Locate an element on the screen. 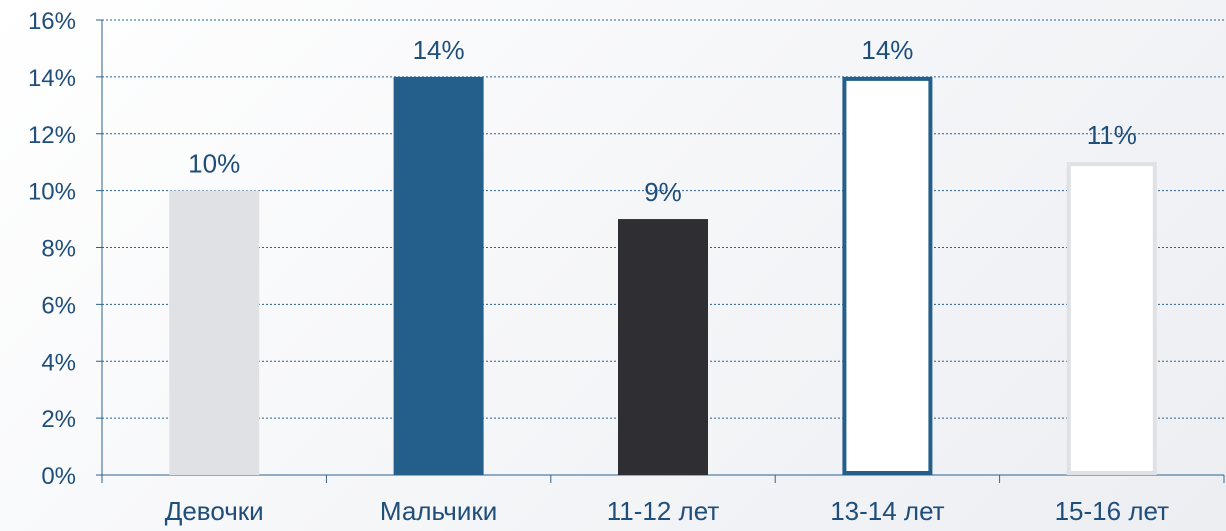  data-label: 11% is located at coordinates (1112, 135).